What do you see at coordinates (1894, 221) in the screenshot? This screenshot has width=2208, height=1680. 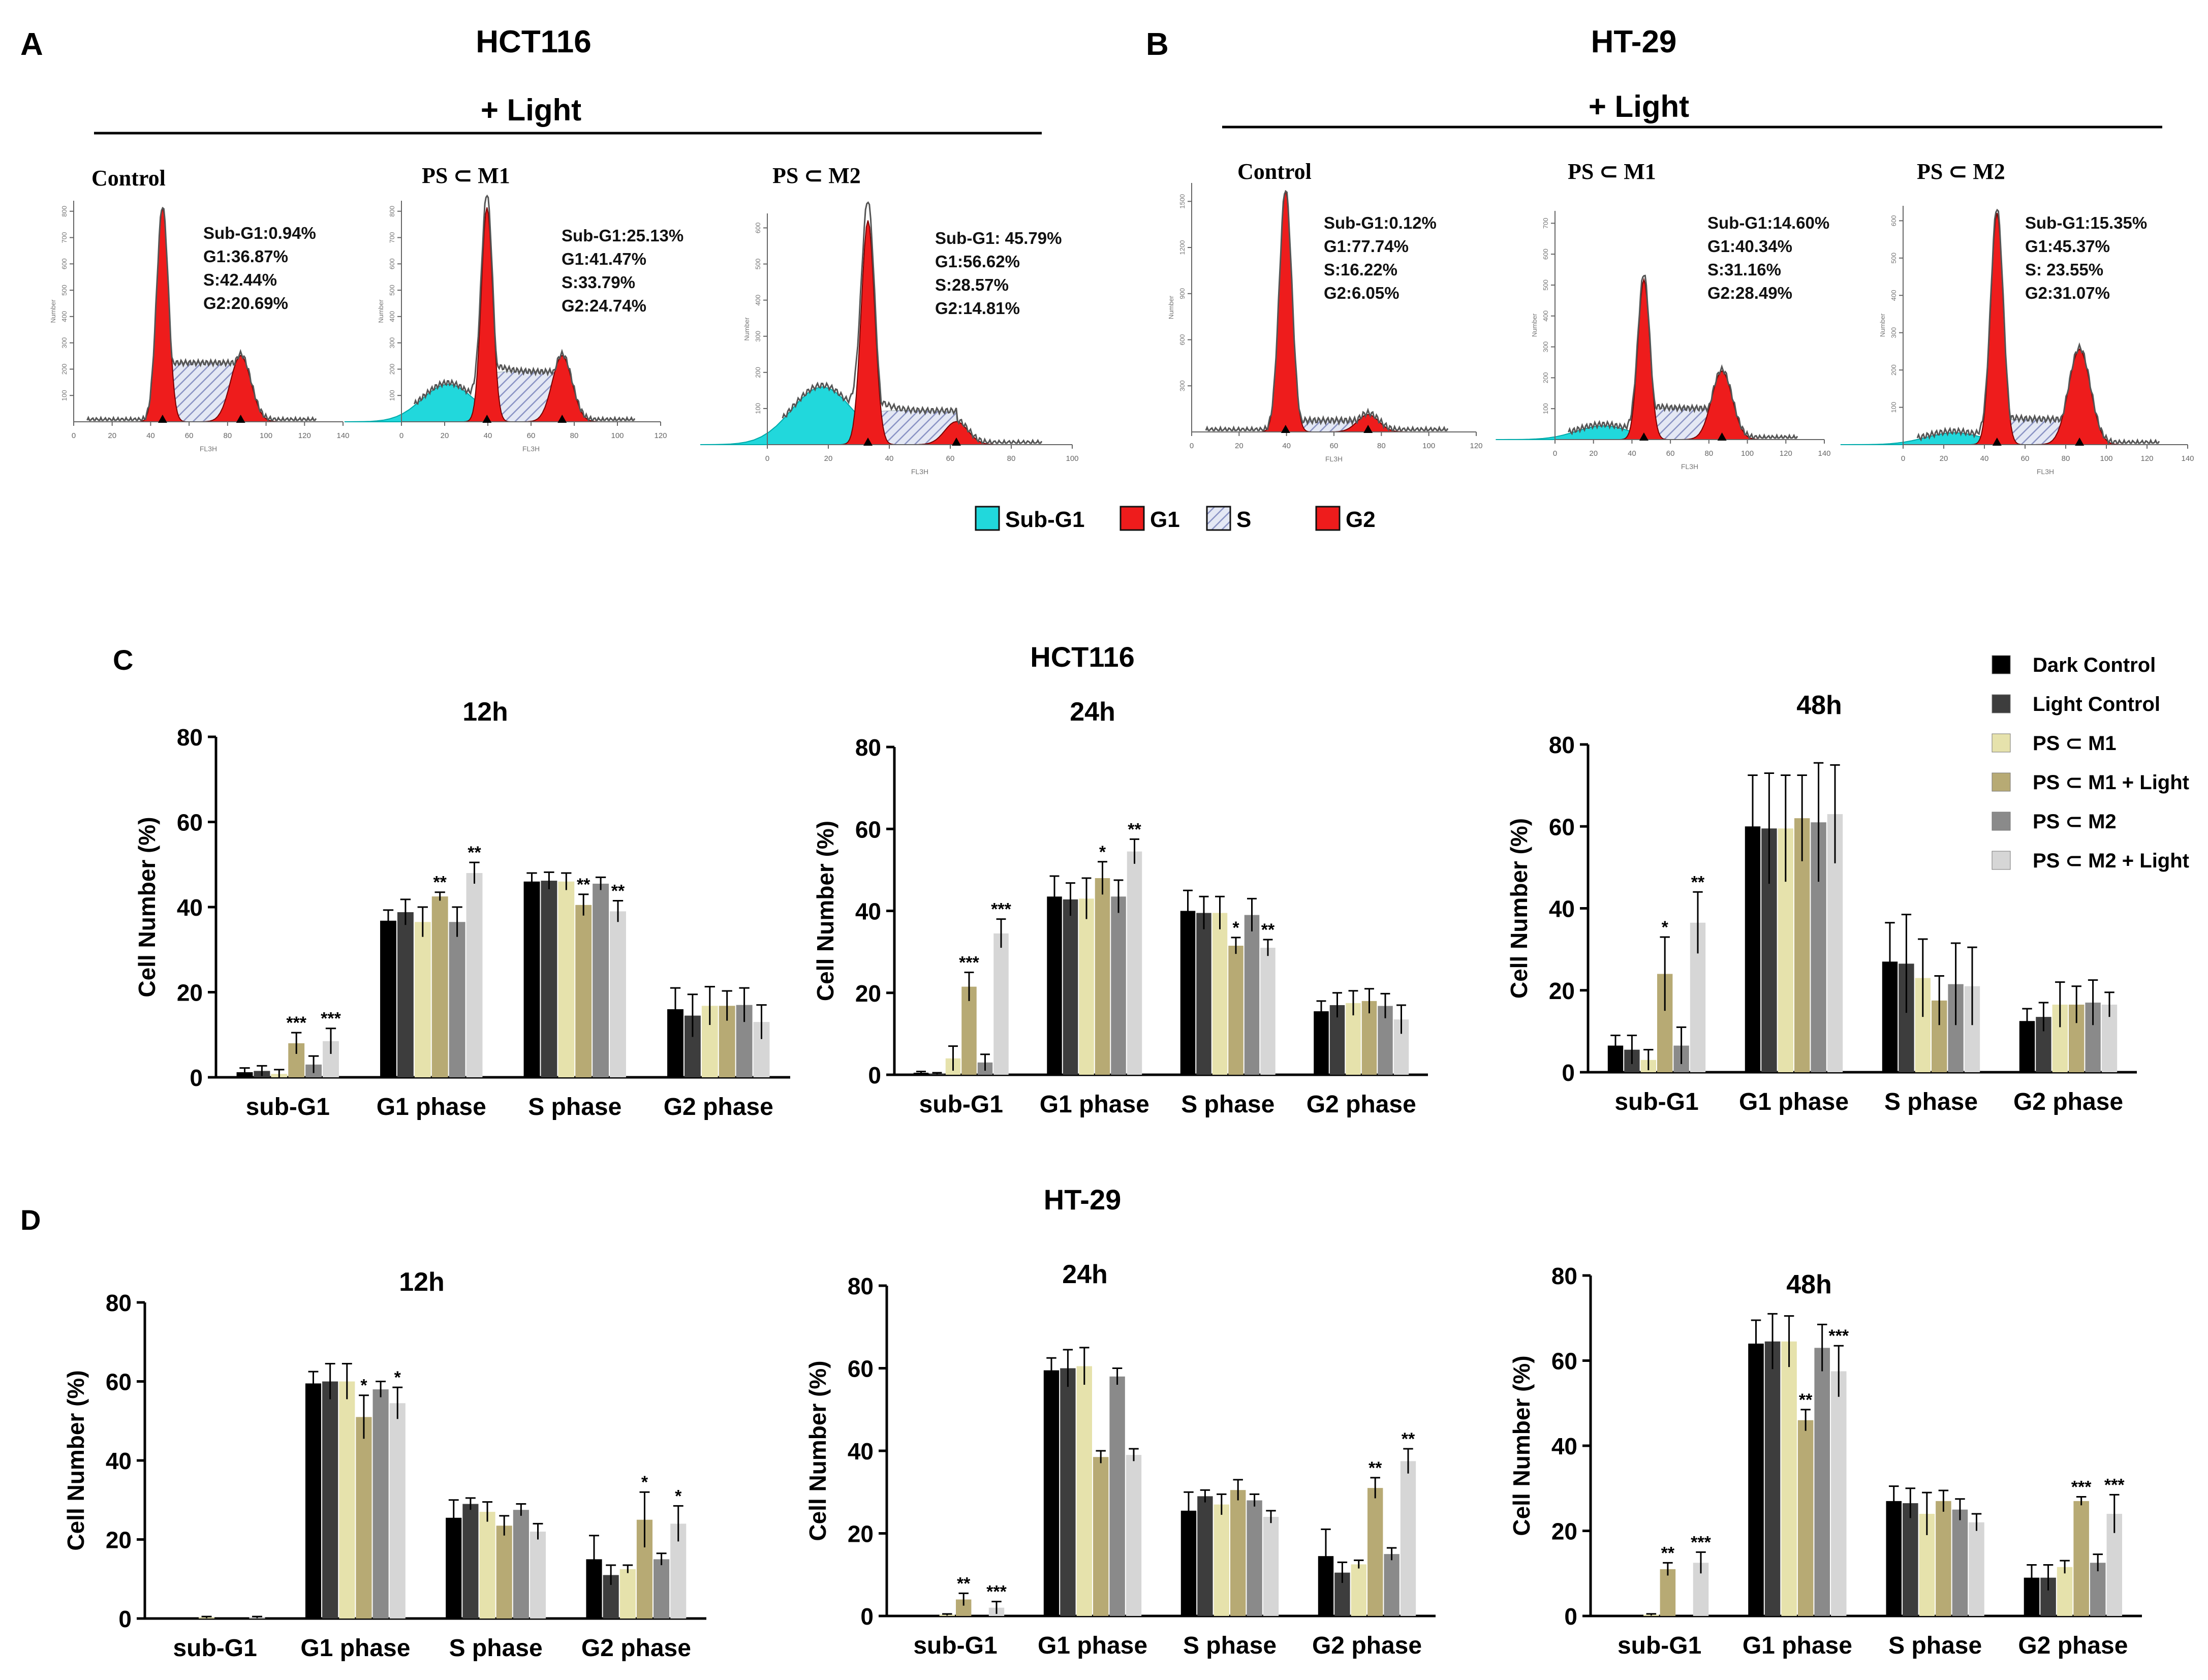 I see `histogram-y-tick-label: 600` at bounding box center [1894, 221].